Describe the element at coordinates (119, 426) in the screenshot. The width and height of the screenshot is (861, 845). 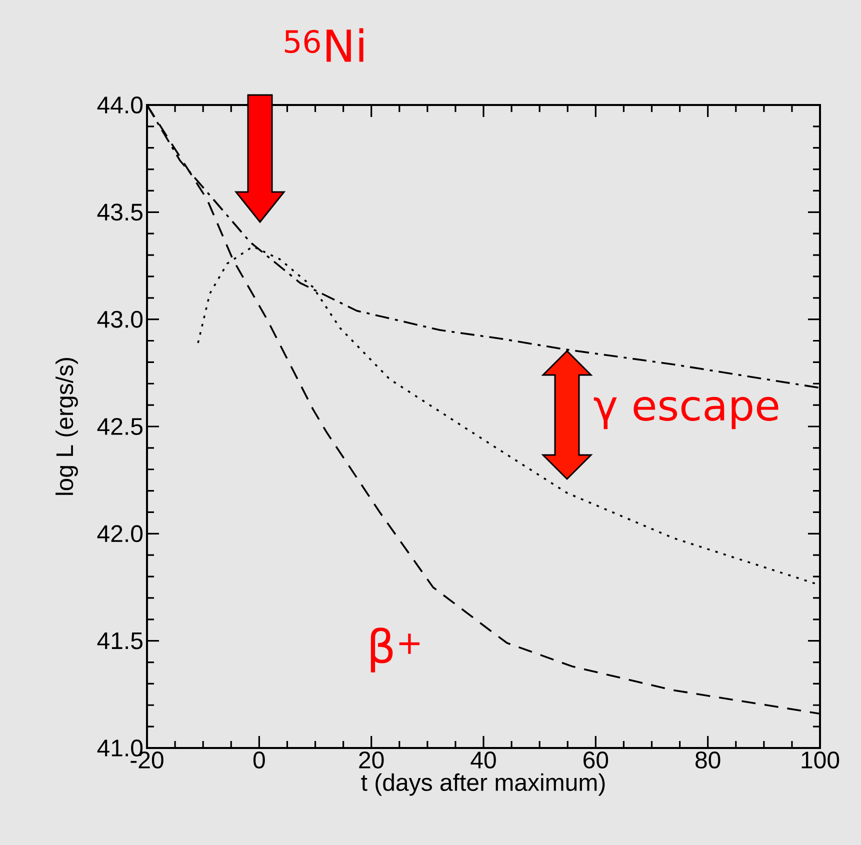
I see `y-tick-label: 42.5` at that location.